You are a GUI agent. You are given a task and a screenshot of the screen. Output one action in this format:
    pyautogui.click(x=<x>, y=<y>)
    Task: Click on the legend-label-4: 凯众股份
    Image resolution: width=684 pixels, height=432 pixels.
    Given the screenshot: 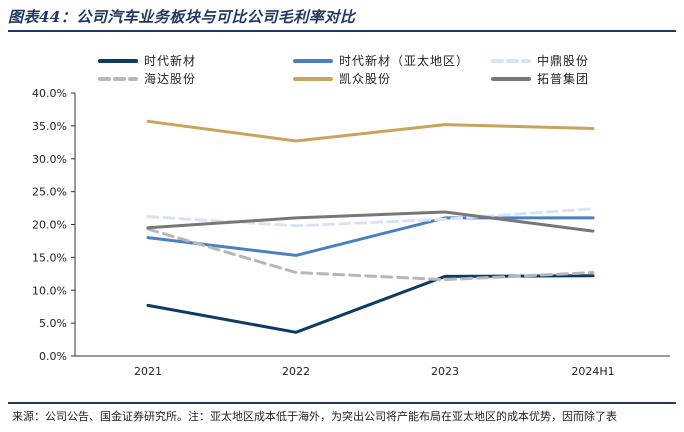 What is the action you would take?
    pyautogui.click(x=365, y=79)
    